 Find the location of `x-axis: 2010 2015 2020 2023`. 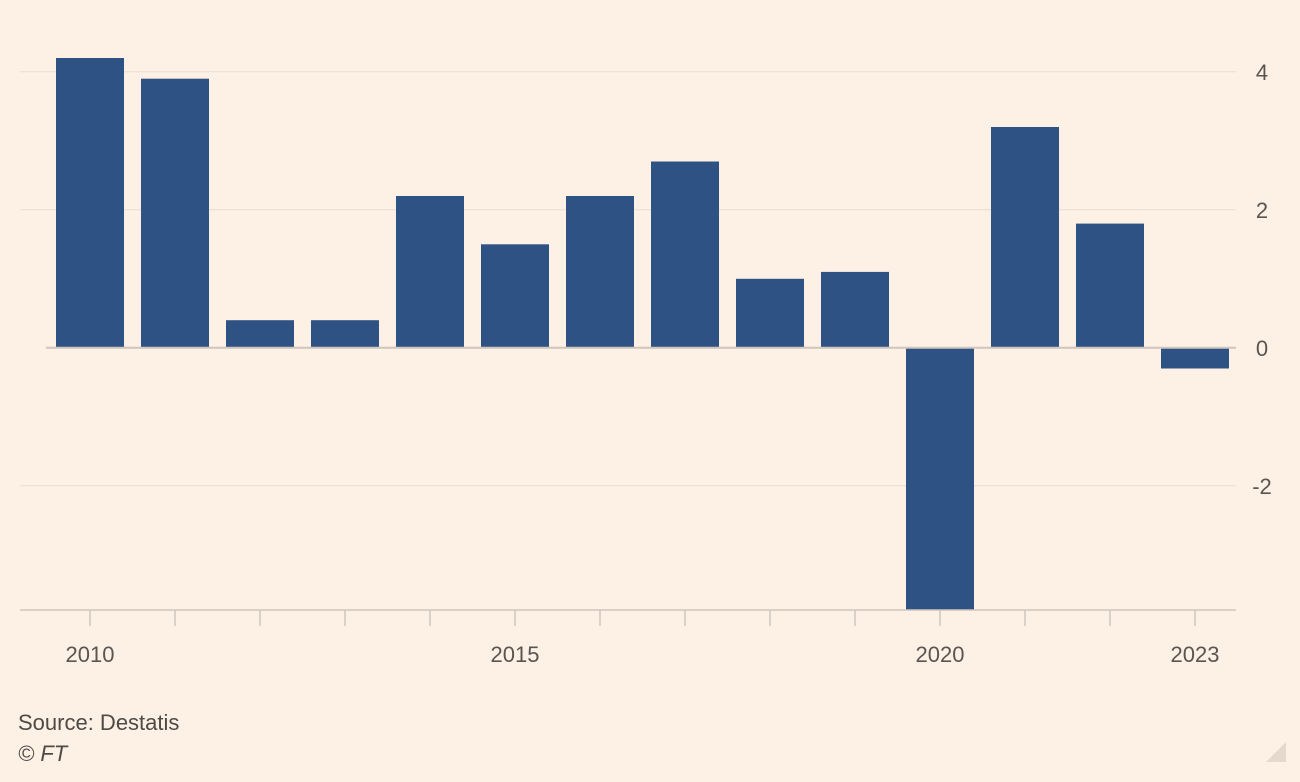

x-axis: 2010 2015 2020 2023 is located at coordinates (628, 638).